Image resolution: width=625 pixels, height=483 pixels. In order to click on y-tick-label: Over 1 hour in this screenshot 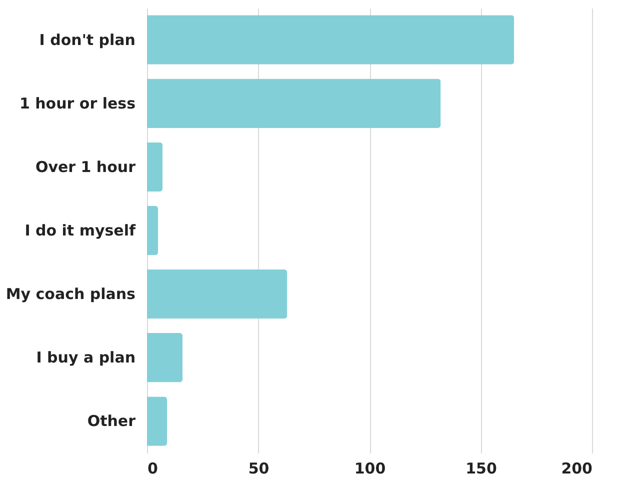, I will do `click(85, 167)`.